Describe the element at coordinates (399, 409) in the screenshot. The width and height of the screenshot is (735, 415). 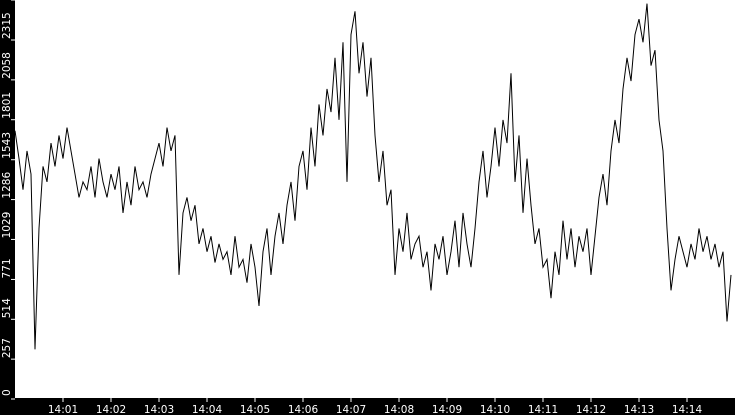
I see `x-tick-label: 14:08` at that location.